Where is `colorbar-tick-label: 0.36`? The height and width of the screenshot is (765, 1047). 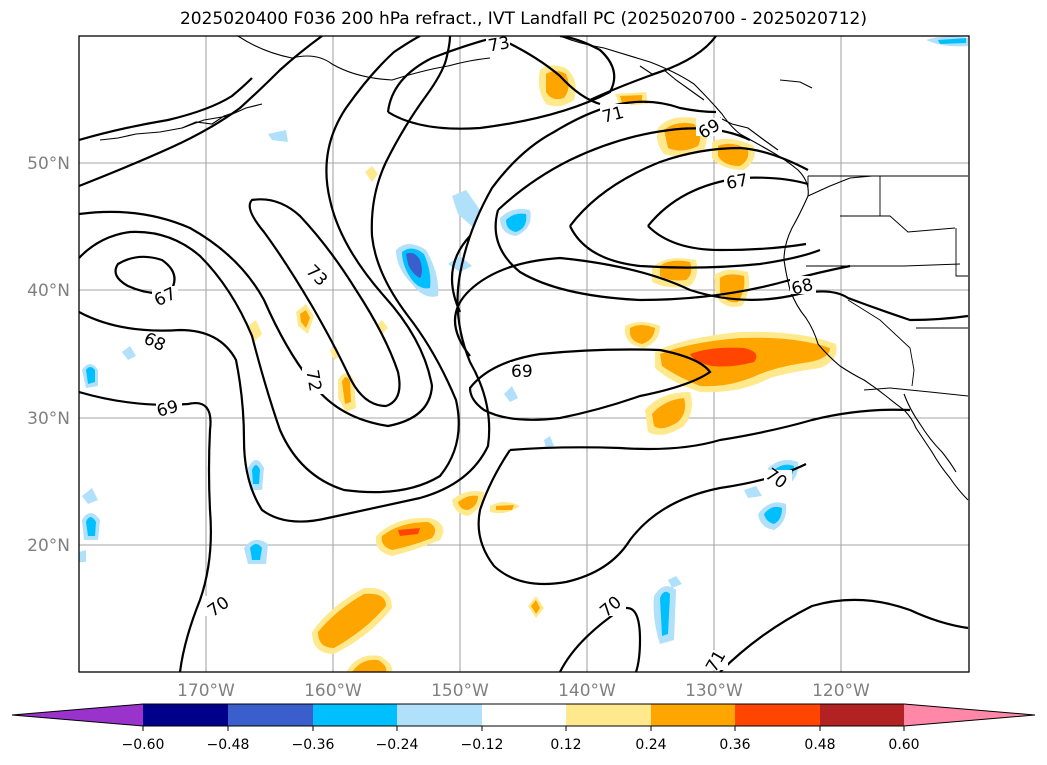
colorbar-tick-label: 0.36 is located at coordinates (734, 745).